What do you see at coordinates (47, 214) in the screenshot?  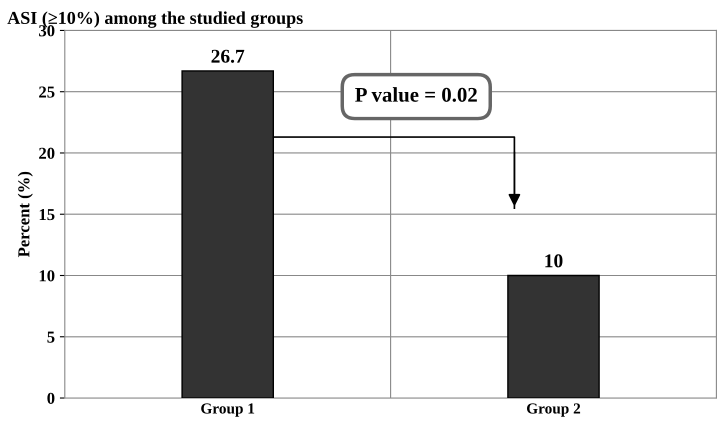 I see `y-tick-label: 15` at bounding box center [47, 214].